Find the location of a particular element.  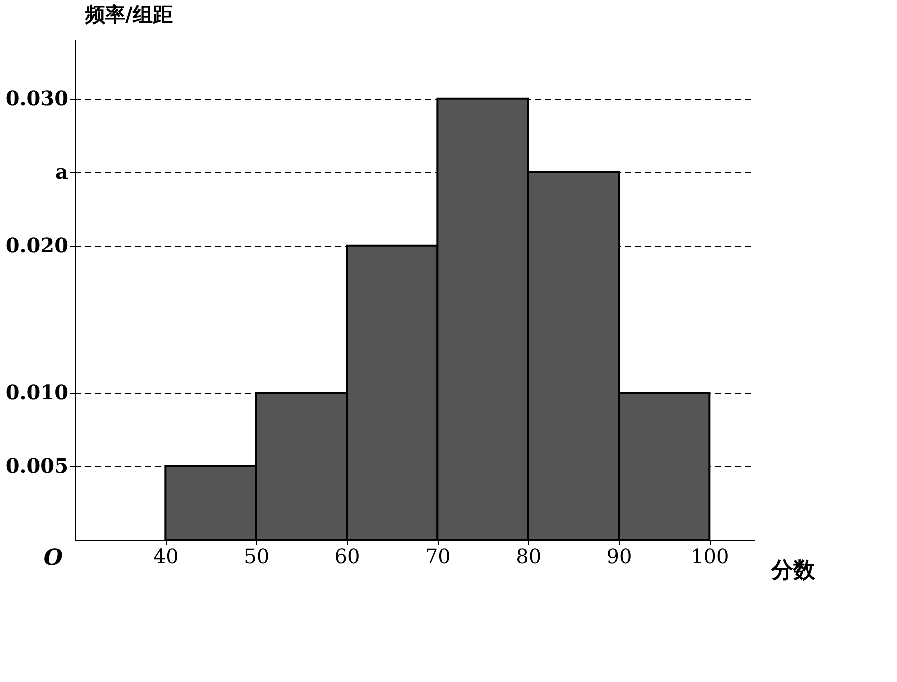

x-axis-title: 分数 is located at coordinates (793, 571).